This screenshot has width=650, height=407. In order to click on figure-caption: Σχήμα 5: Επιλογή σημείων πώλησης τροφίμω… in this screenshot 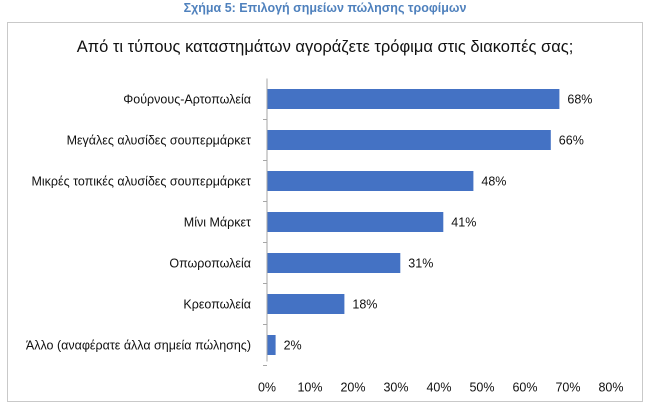, I will do `click(325, 8)`.